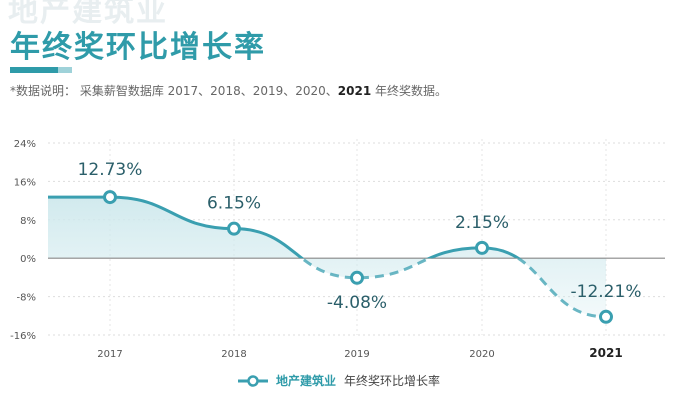 This screenshot has height=400, width=700. Describe the element at coordinates (23, 336) in the screenshot. I see `y-tick-label: -16%` at that location.